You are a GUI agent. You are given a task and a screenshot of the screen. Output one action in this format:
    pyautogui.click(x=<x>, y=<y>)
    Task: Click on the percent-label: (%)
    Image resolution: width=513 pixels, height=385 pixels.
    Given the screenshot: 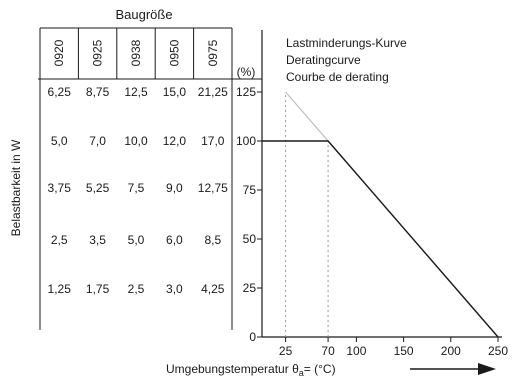 What is the action you would take?
    pyautogui.click(x=246, y=72)
    